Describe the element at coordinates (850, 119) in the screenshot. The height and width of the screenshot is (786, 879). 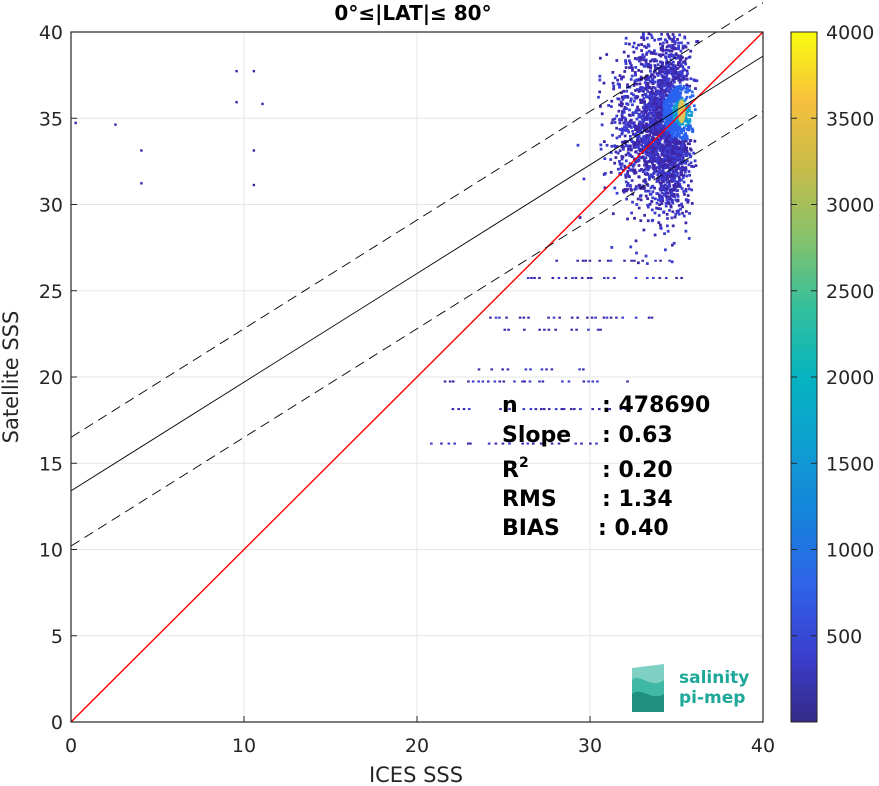
I see `colorbar-tick-label: 3500` at that location.